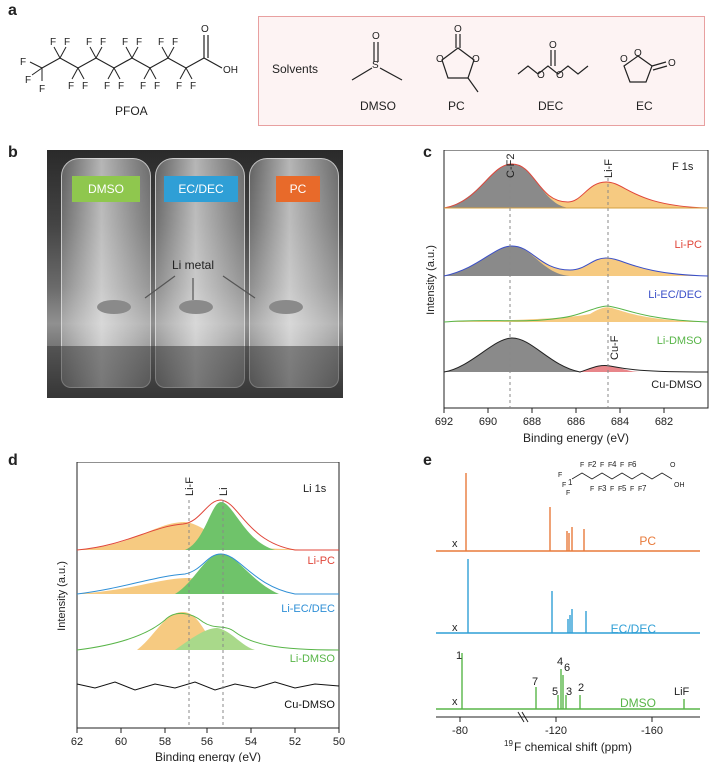  I want to click on dmso-peak-lif: LiF, so click(682, 692).